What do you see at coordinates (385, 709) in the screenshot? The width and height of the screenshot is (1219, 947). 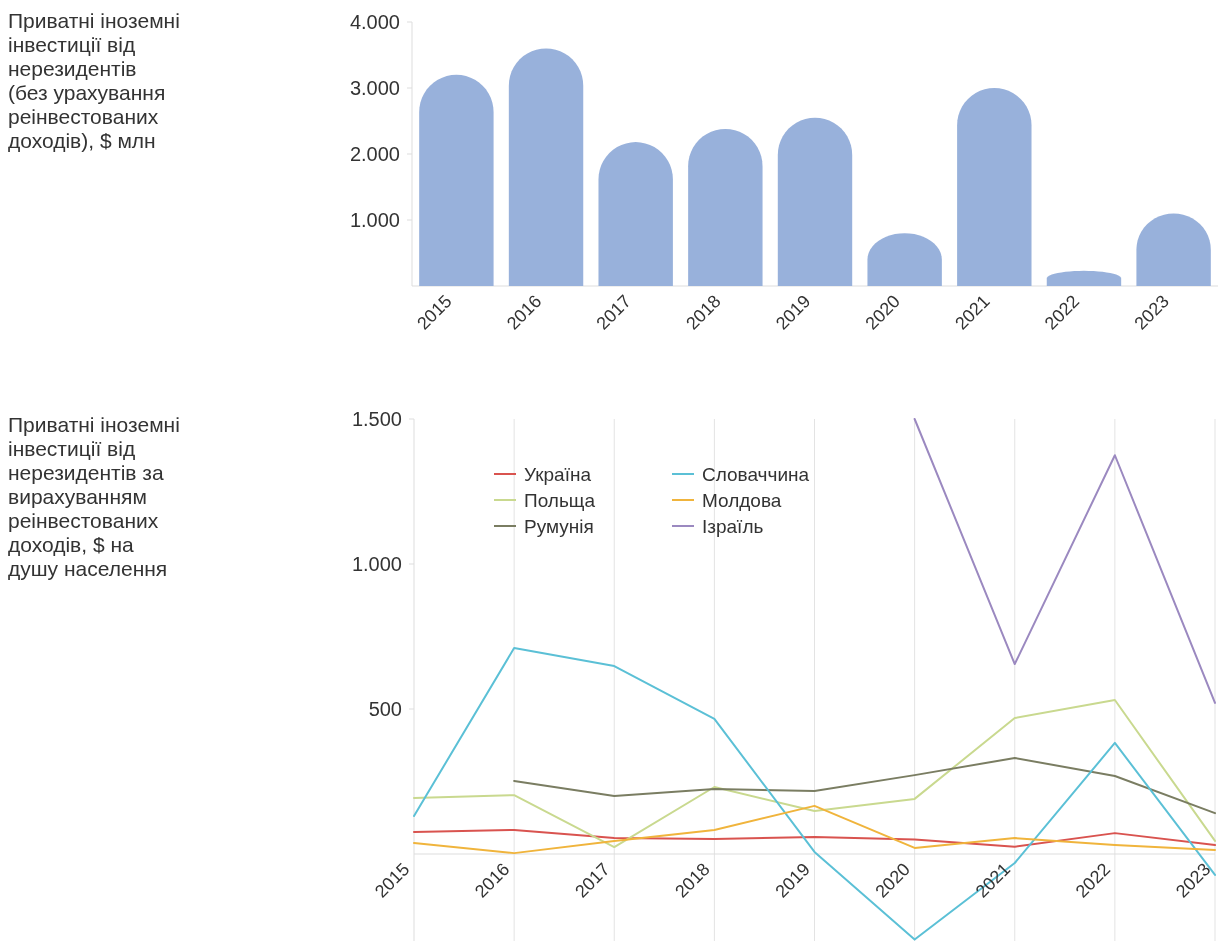 I see `y-tick-label: 500` at bounding box center [385, 709].